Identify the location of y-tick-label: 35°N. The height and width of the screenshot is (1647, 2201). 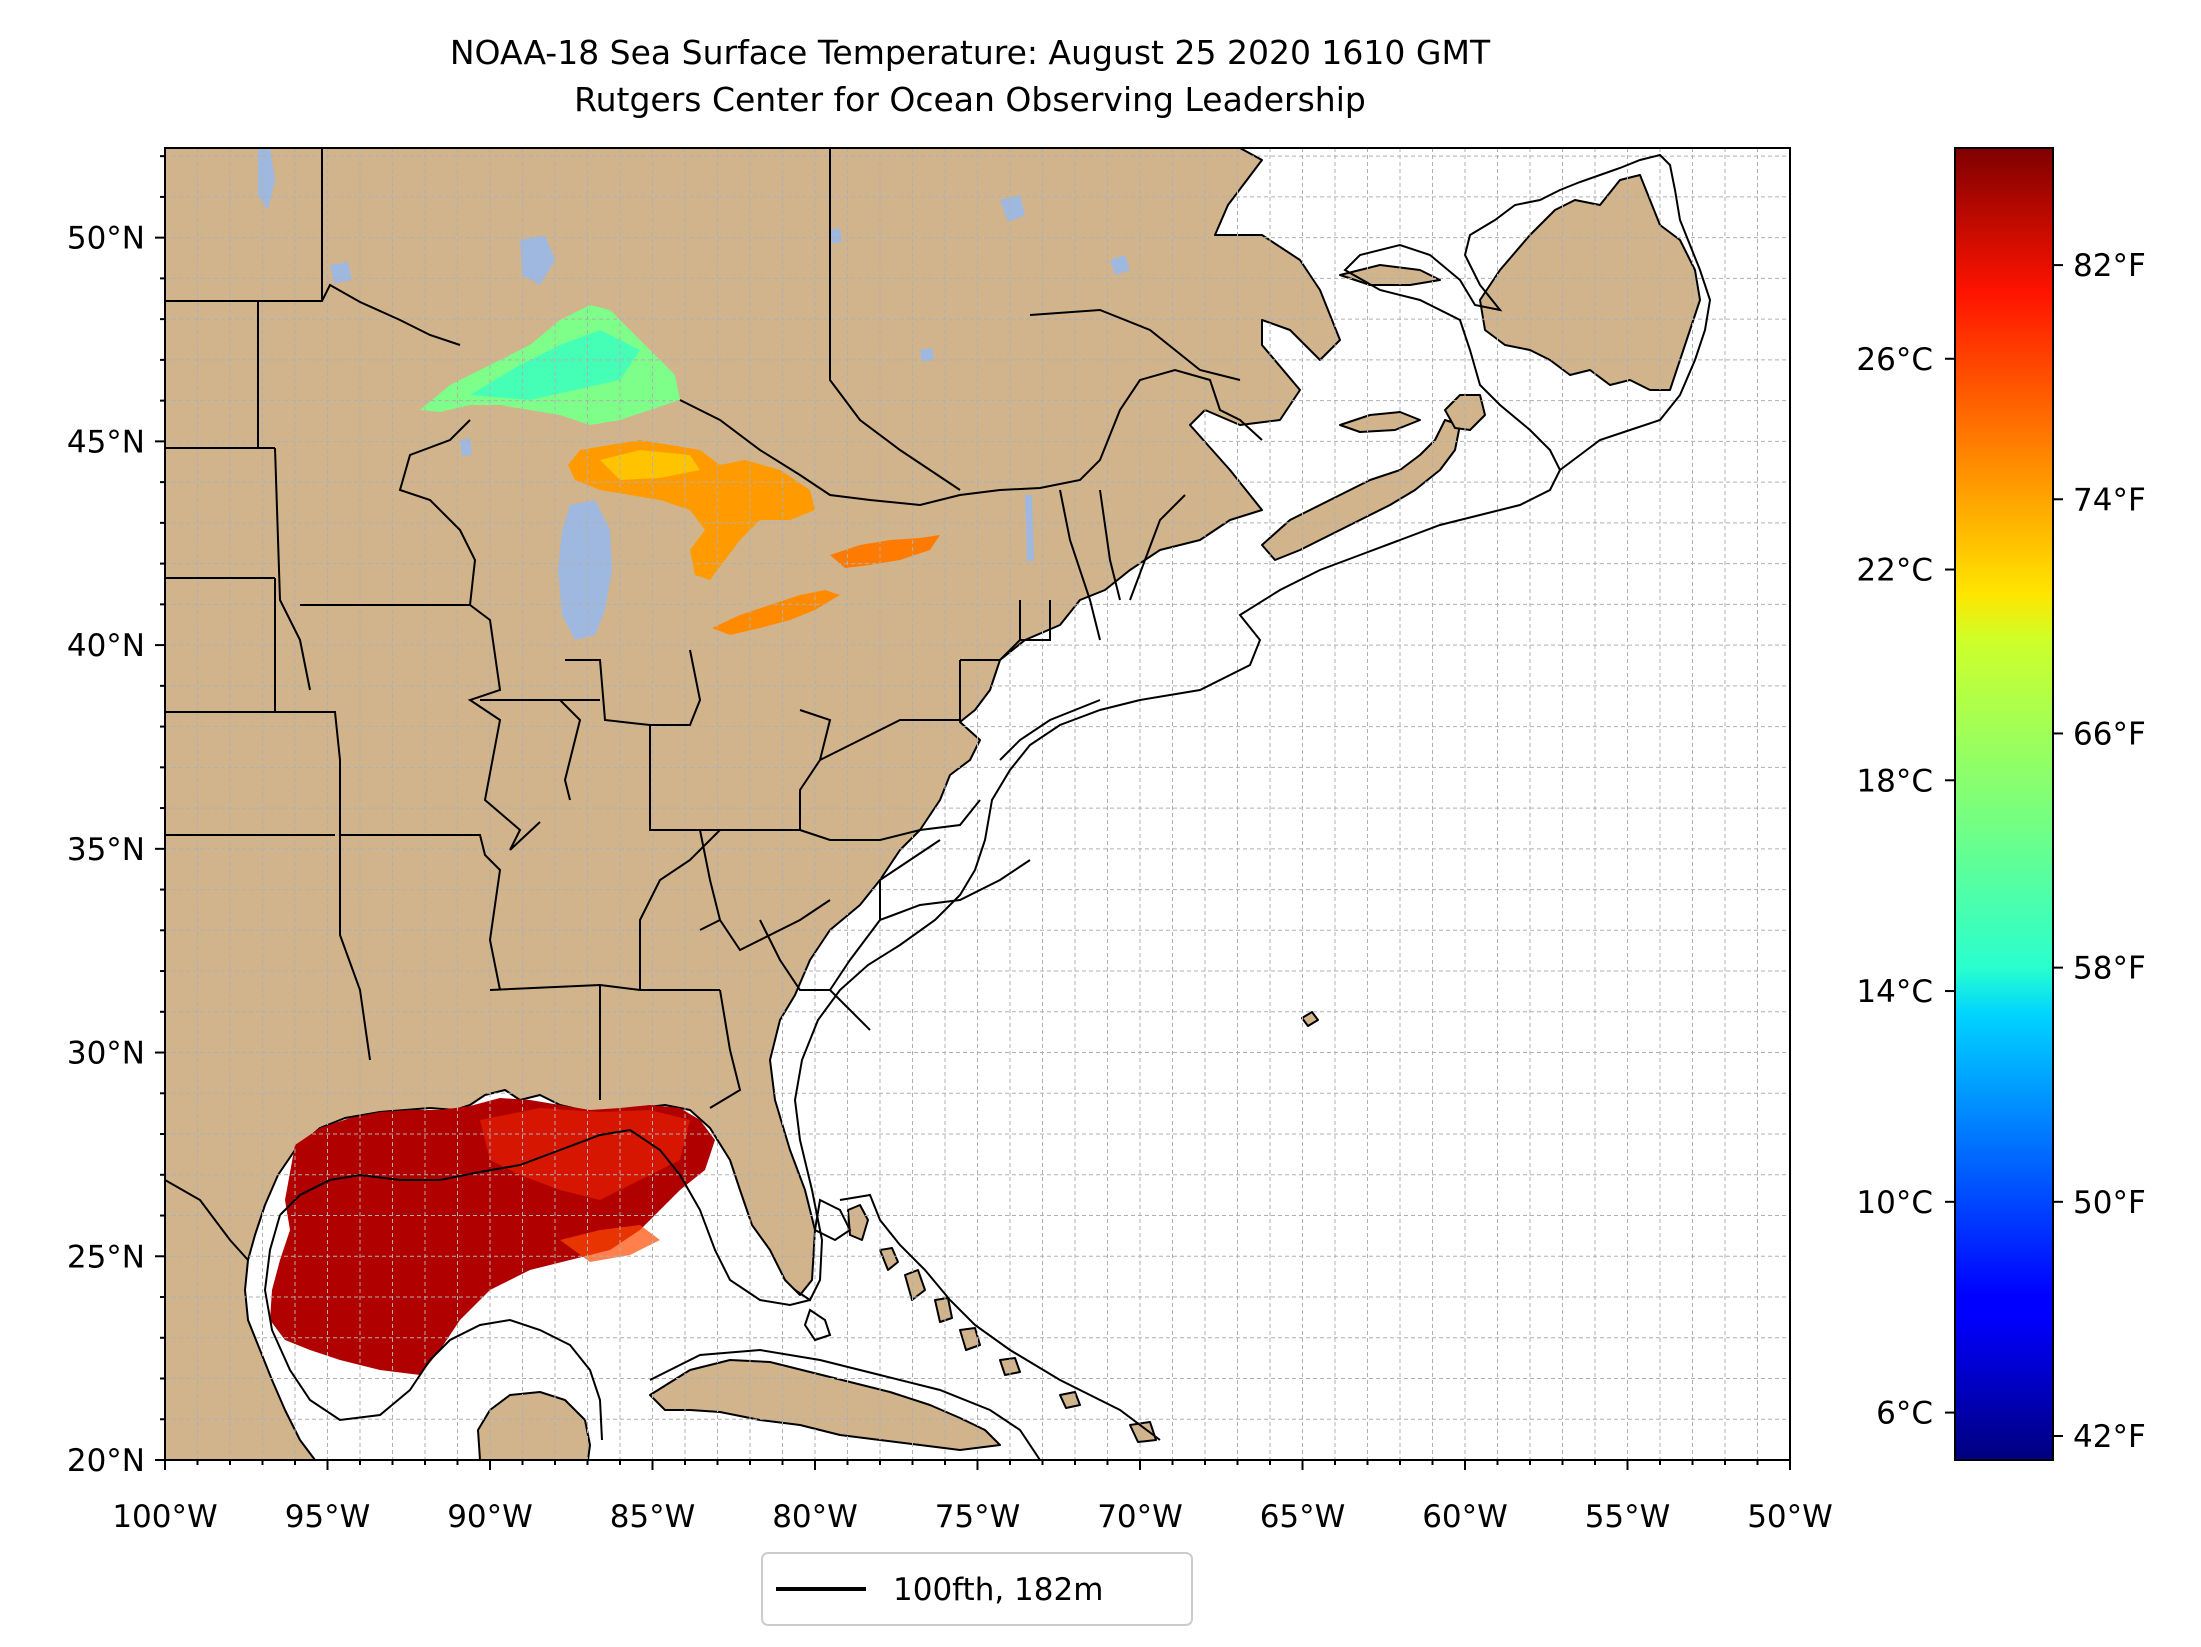
(106, 850).